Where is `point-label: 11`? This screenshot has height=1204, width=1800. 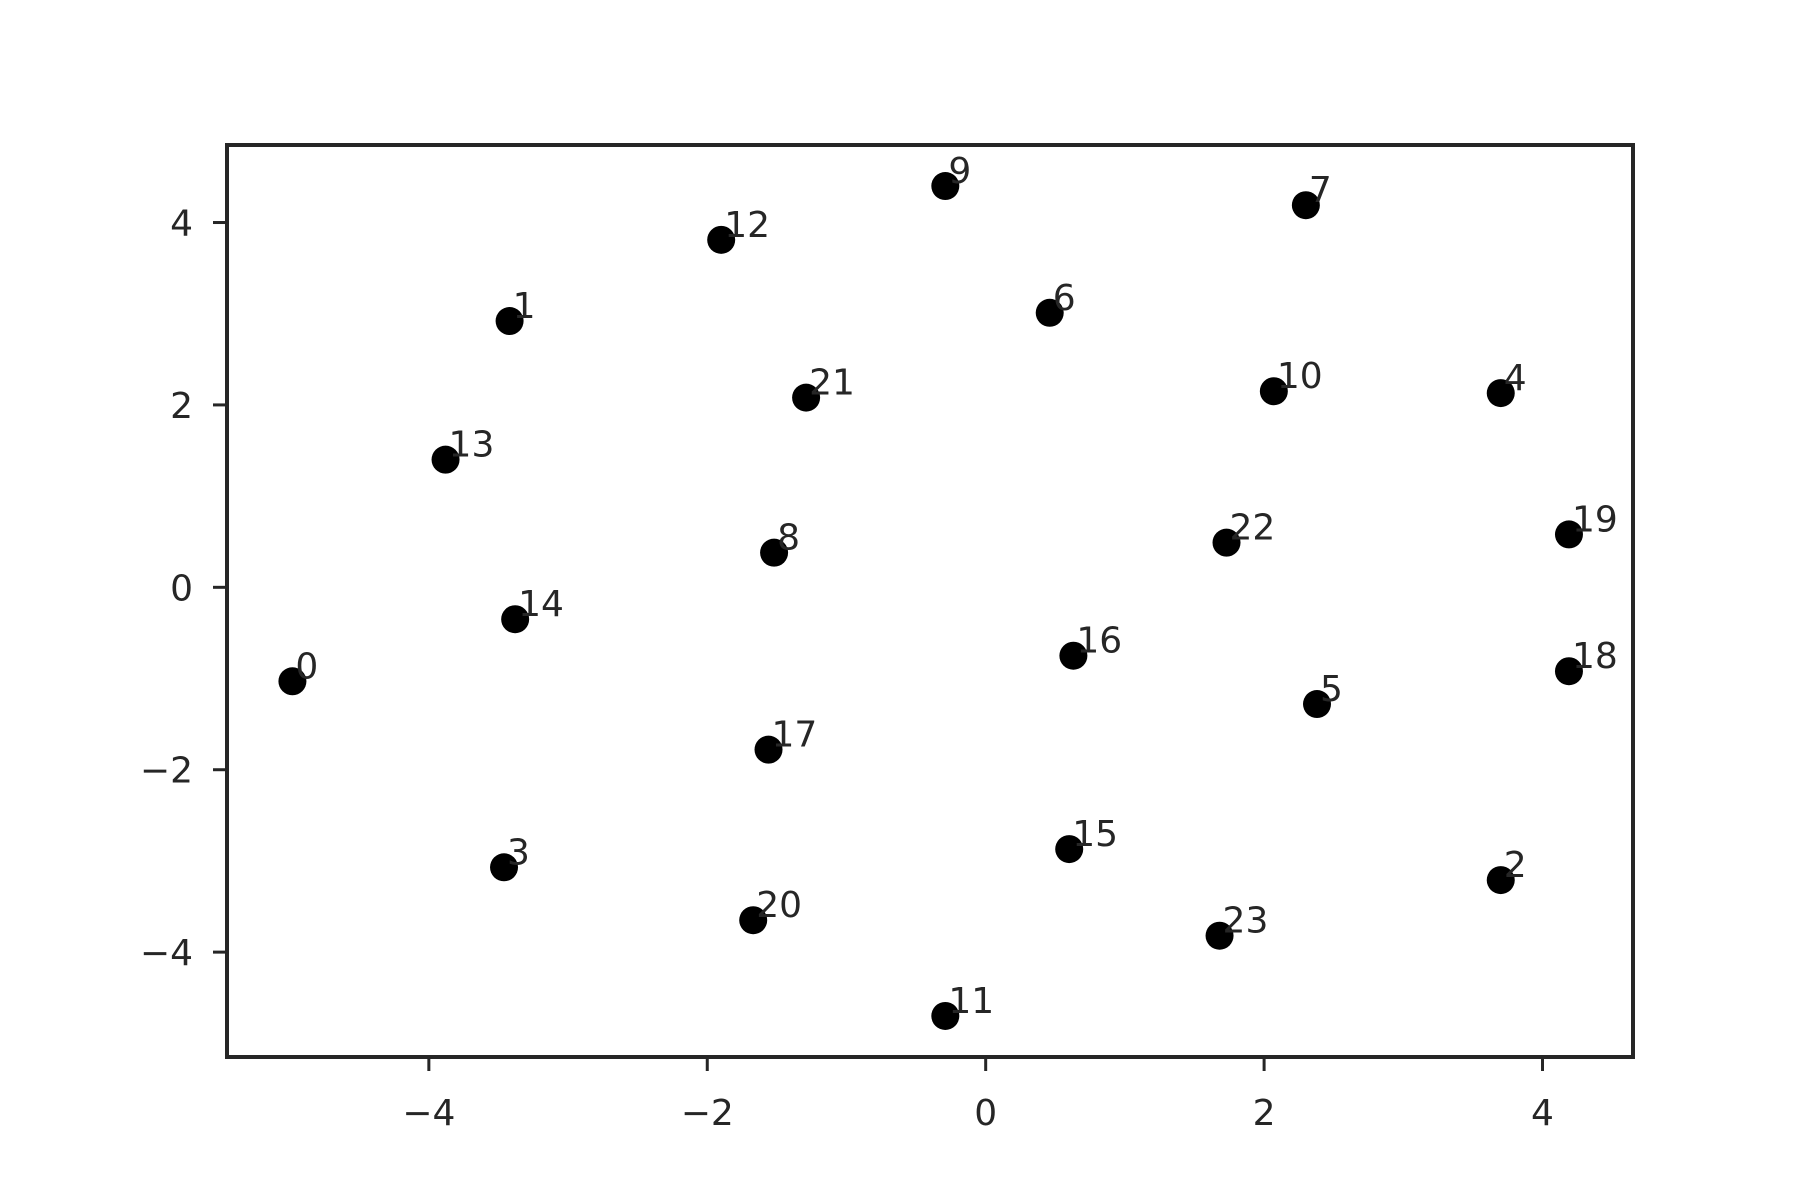 point-label: 11 is located at coordinates (971, 1001).